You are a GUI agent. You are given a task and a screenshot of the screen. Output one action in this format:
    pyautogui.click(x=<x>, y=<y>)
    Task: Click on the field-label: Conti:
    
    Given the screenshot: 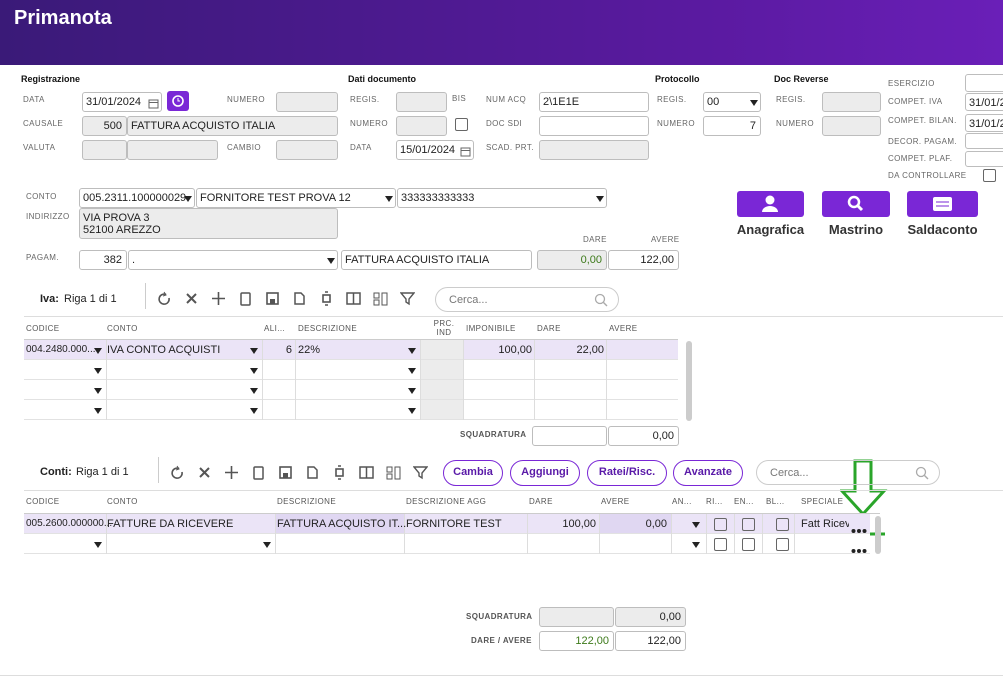 What is the action you would take?
    pyautogui.click(x=56, y=472)
    